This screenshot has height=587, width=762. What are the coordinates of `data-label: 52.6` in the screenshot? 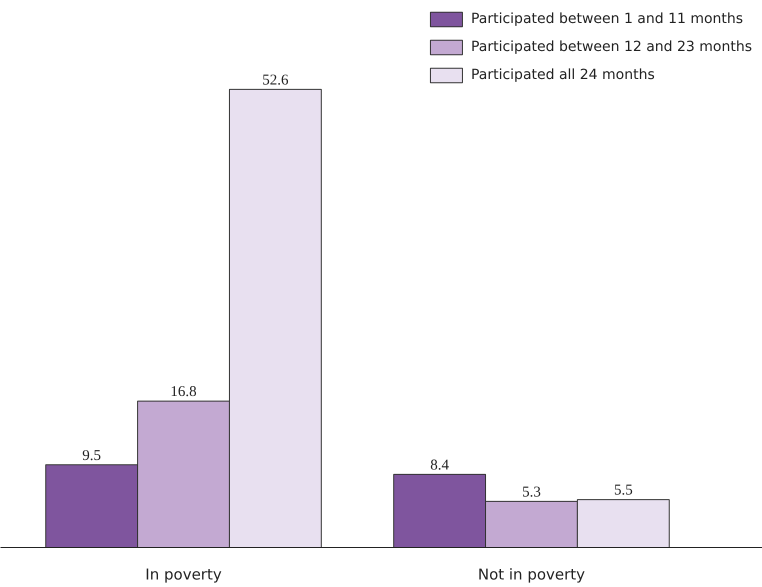 It's located at (275, 80).